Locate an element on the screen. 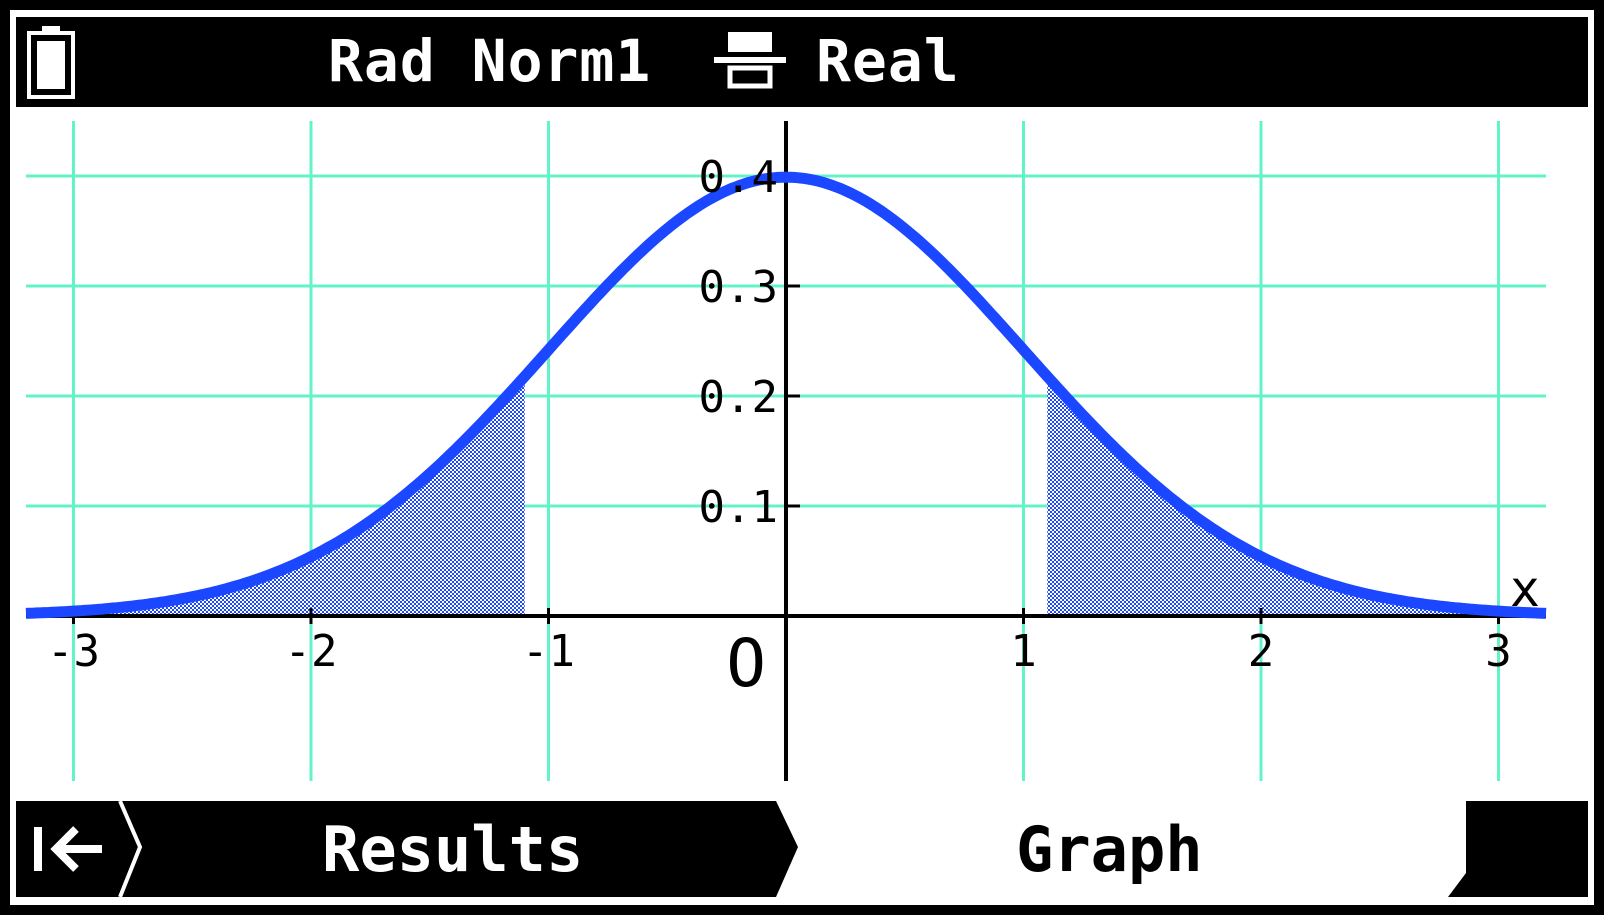 This screenshot has width=1604, height=915. origin-label: O is located at coordinates (746, 663).